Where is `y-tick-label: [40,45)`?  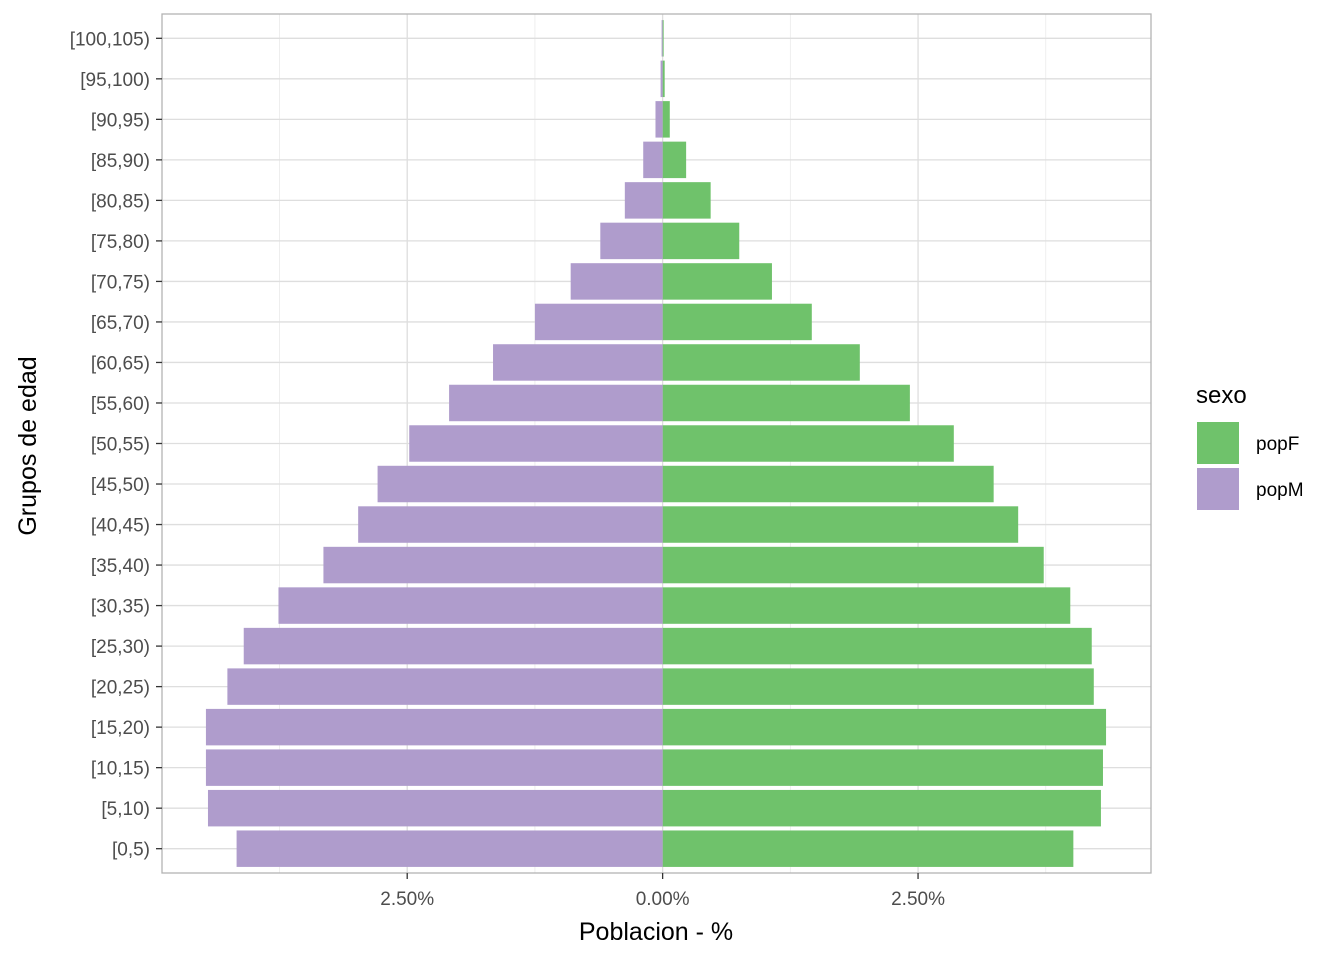
y-tick-label: [40,45) is located at coordinates (120, 526).